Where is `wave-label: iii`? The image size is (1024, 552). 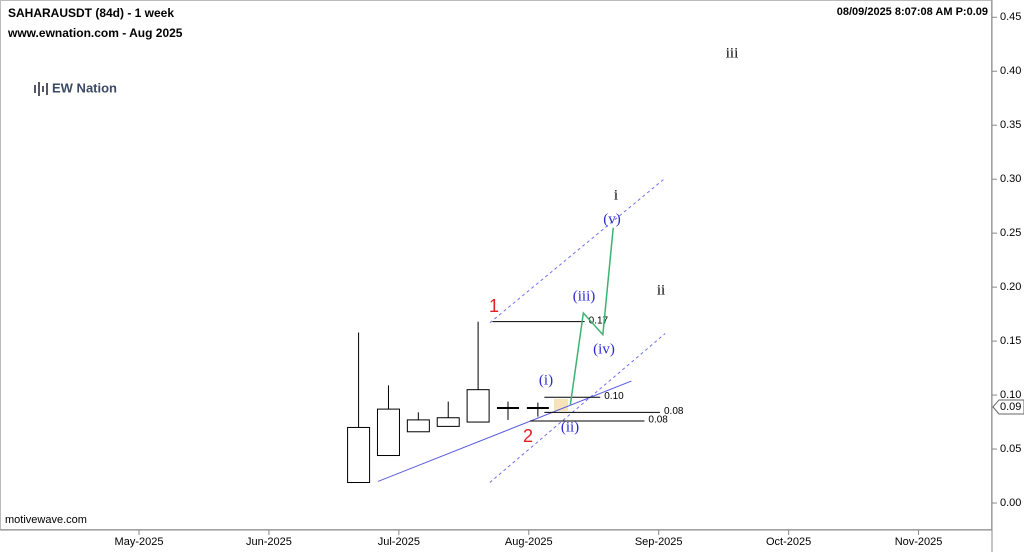
wave-label: iii is located at coordinates (732, 53).